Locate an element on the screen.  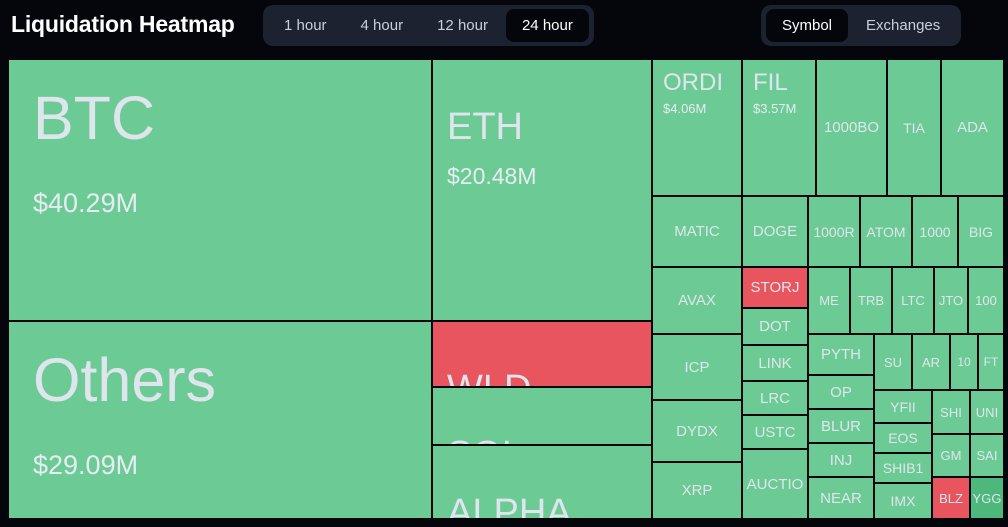
treemap-cell-ltc: LTC is located at coordinates (913, 300).